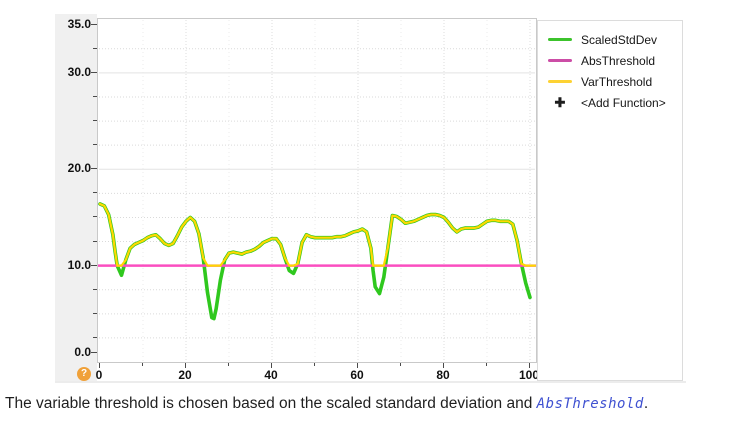 The height and width of the screenshot is (424, 746). What do you see at coordinates (317, 234) in the screenshot?
I see `varthreshold-line` at bounding box center [317, 234].